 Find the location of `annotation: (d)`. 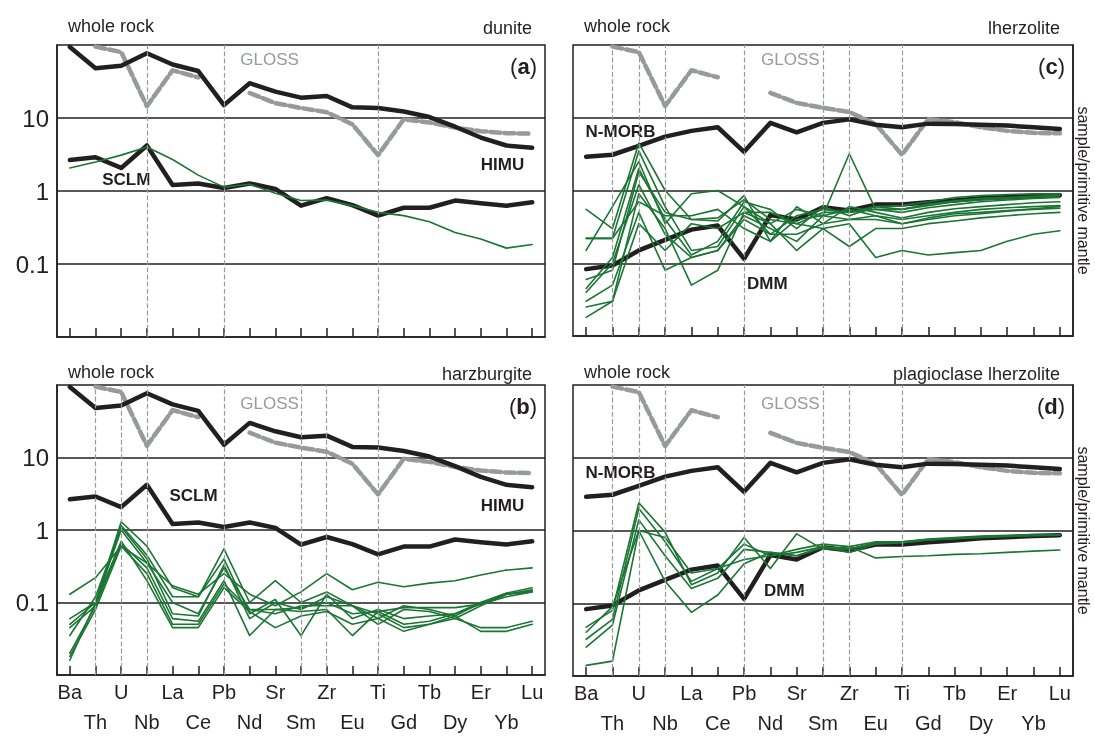

annotation: (d) is located at coordinates (1050, 406).